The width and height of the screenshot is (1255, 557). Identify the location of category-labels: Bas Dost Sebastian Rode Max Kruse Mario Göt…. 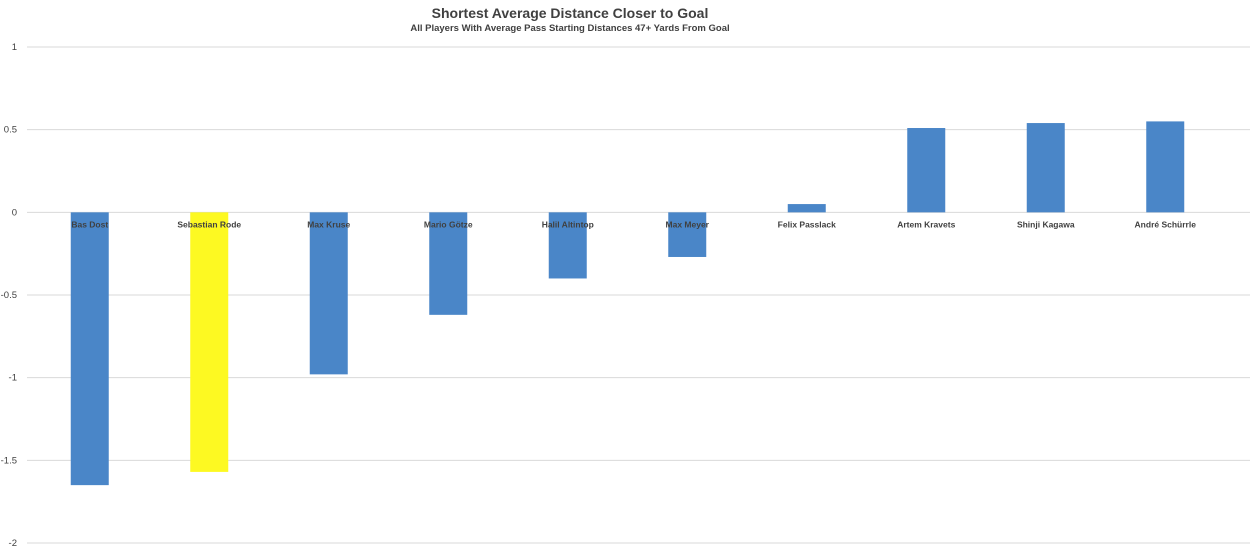
(633, 224).